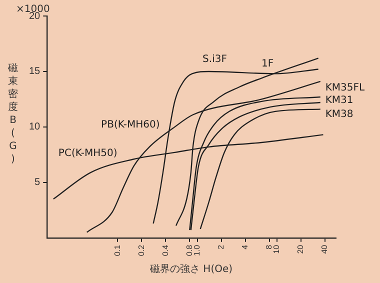 The height and width of the screenshot is (283, 380). Describe the element at coordinates (189, 250) in the screenshot. I see `x-tick-label: 0.8` at that location.